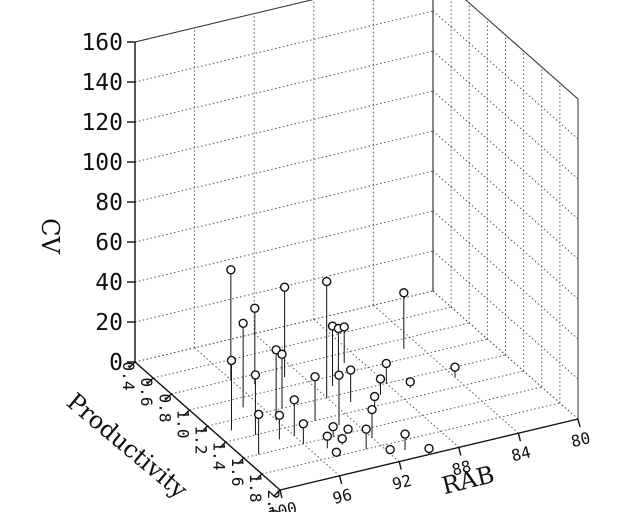 Image resolution: width=623 pixels, height=512 pixels. What do you see at coordinates (219, 456) in the screenshot?
I see `y-tick-label: 1.4` at bounding box center [219, 456].